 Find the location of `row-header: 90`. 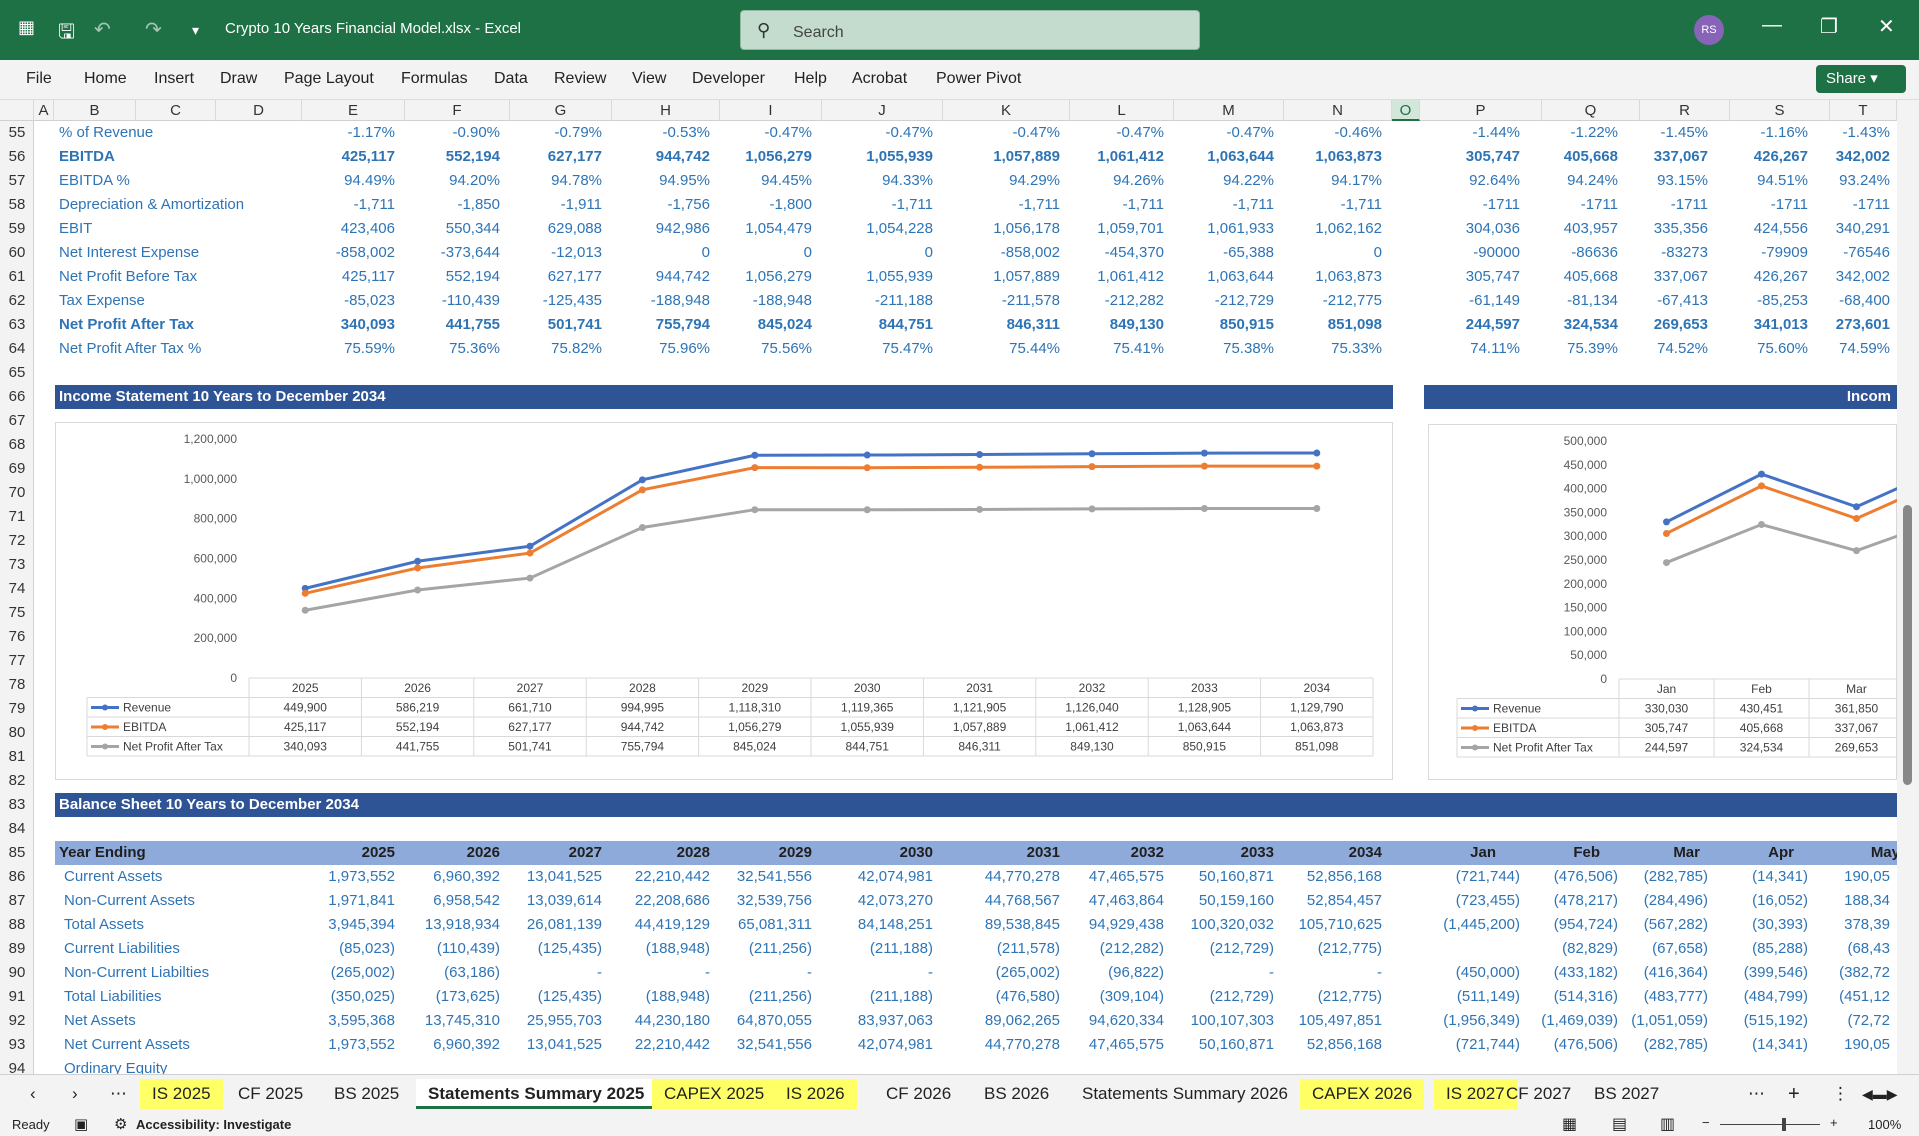

row-header: 90 is located at coordinates (17, 972).